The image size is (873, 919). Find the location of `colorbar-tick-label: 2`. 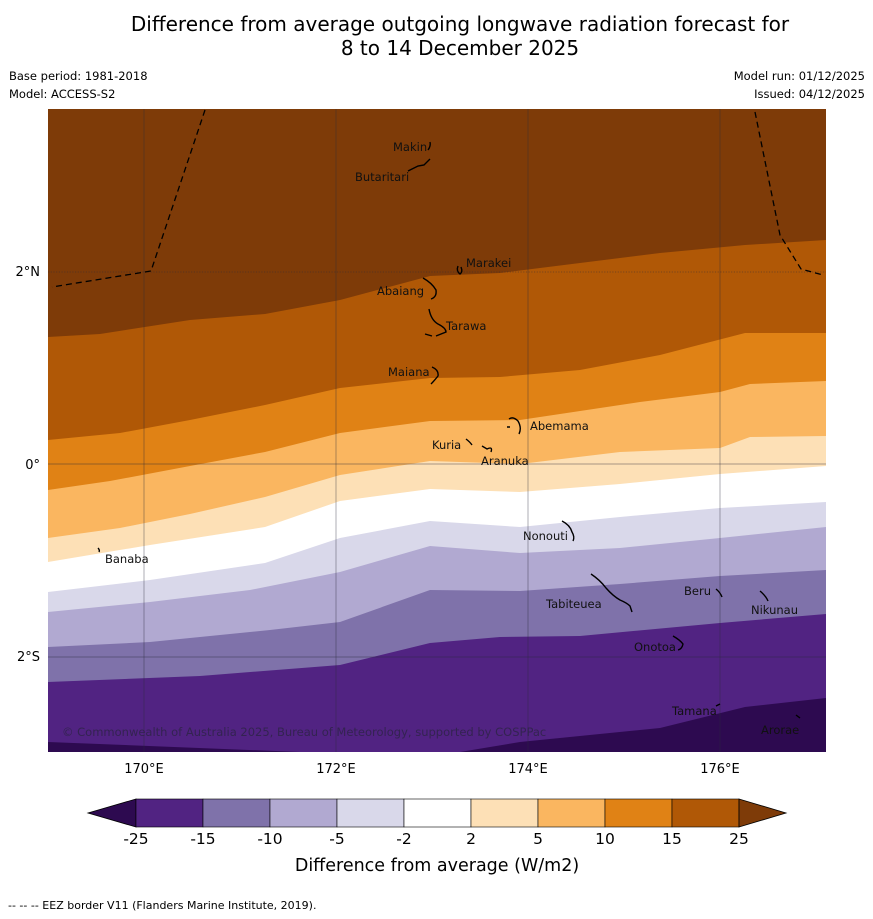

colorbar-tick-label: 2 is located at coordinates (471, 839).